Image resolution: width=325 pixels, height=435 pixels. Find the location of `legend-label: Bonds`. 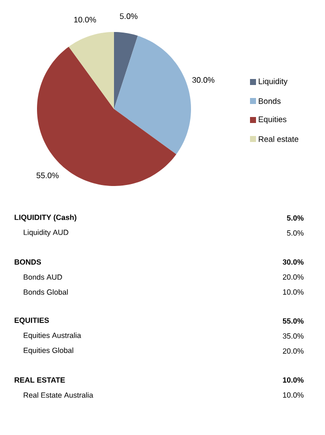

legend-label: Bonds is located at coordinates (269, 101).